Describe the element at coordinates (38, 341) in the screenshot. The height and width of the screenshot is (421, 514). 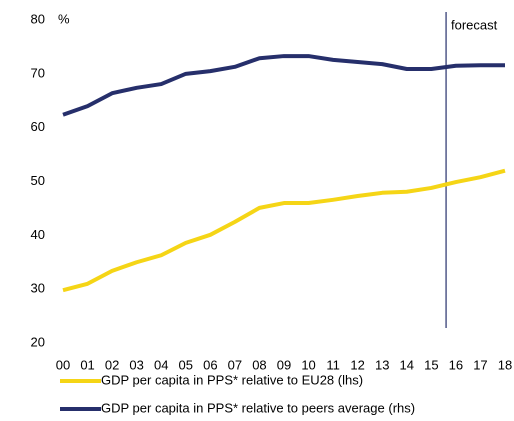
I see `y-tick-label: 20` at that location.